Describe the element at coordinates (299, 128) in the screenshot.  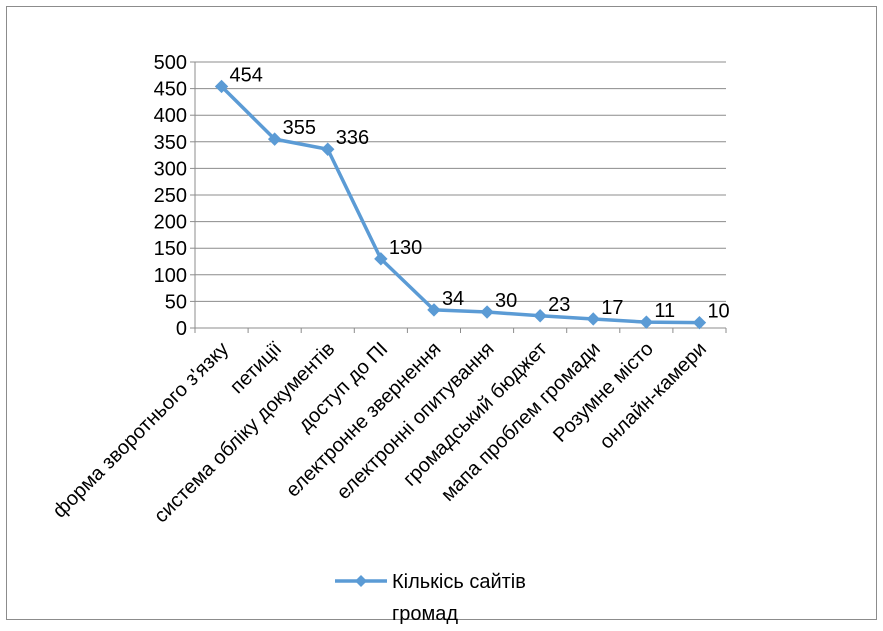
I see `data-label: 355` at that location.